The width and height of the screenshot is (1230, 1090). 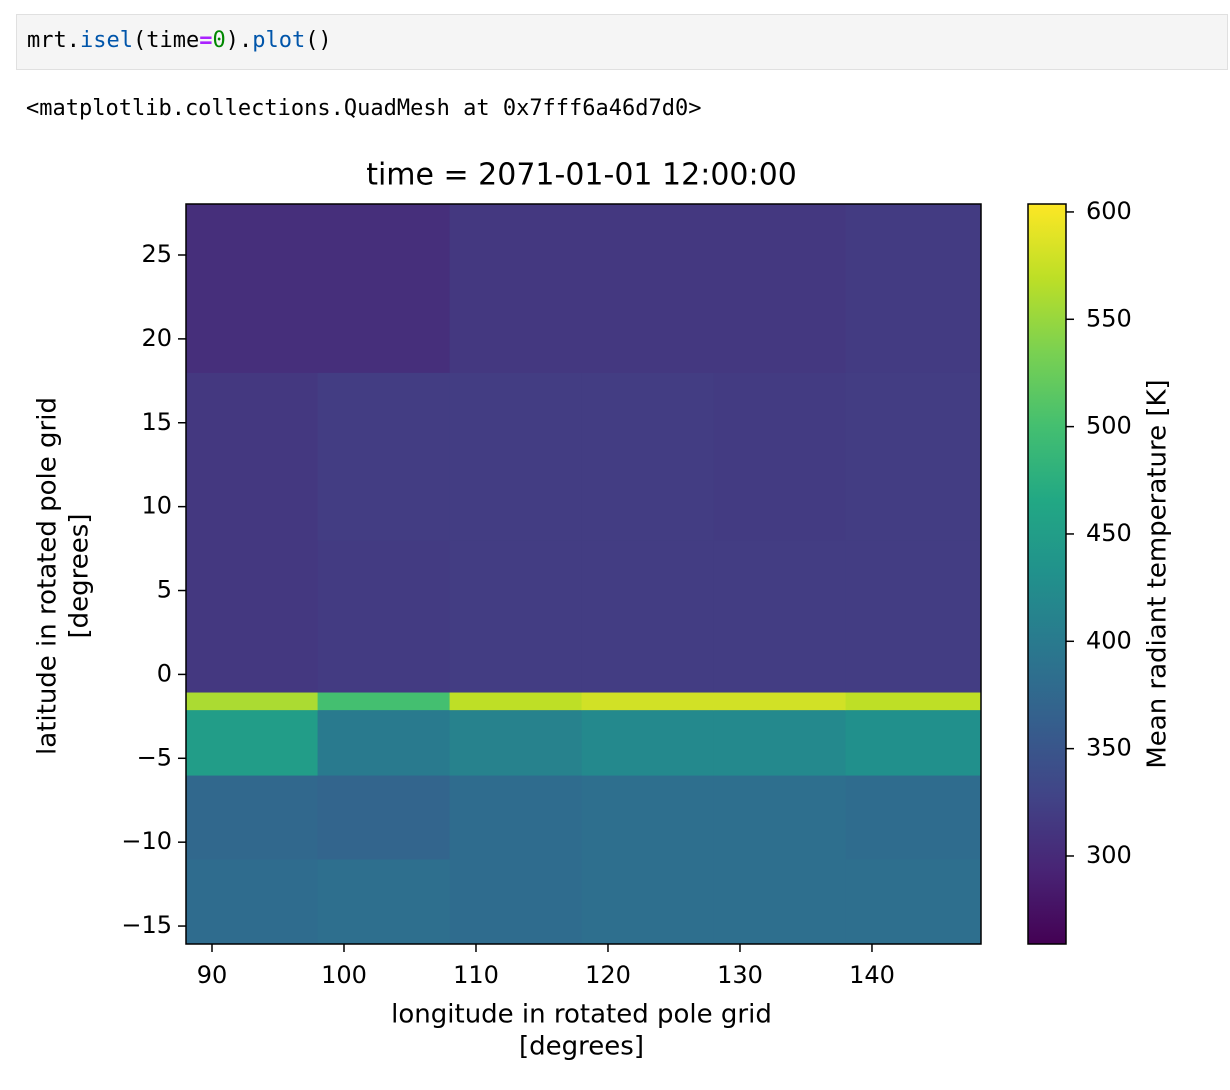 I want to click on y-tick-label: −15, so click(x=146, y=925).